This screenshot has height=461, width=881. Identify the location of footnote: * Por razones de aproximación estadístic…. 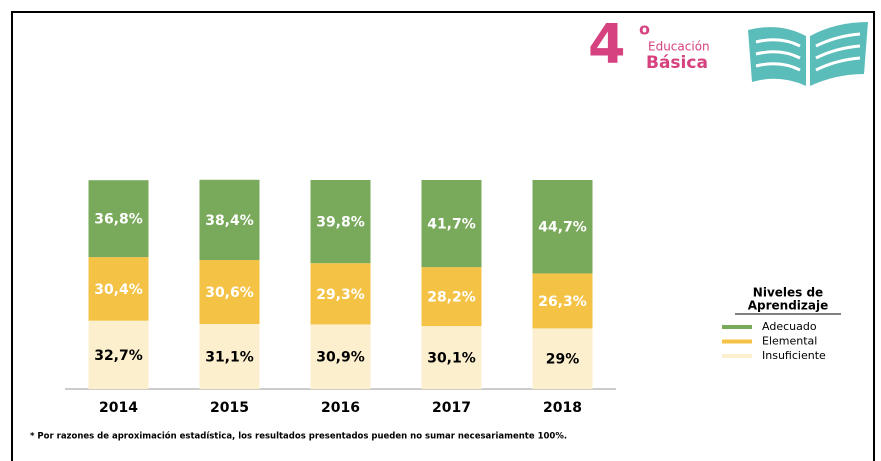
(298, 436).